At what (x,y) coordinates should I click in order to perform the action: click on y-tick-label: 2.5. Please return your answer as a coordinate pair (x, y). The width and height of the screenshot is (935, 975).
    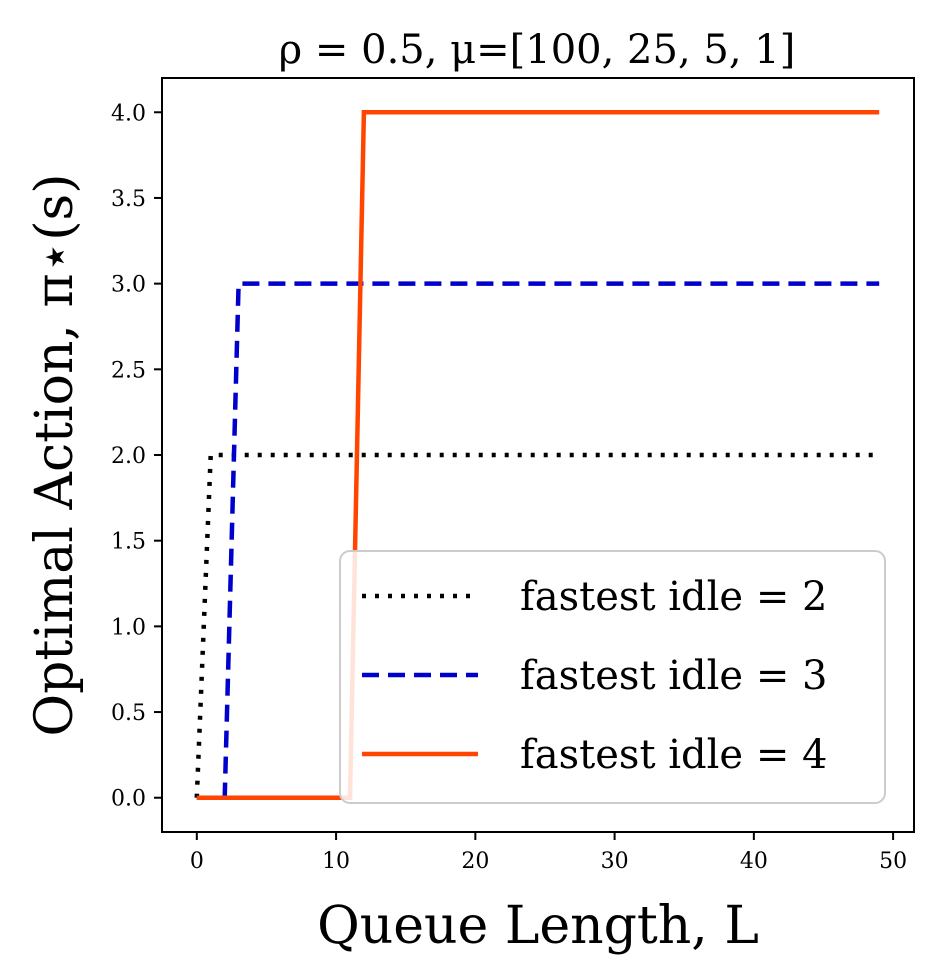
    Looking at the image, I should click on (128, 370).